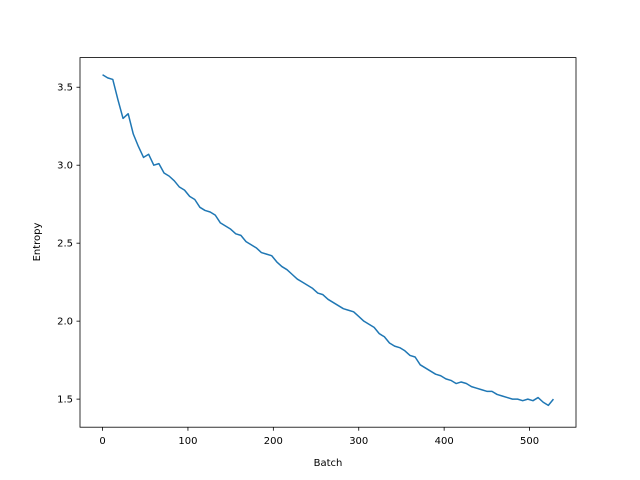  Describe the element at coordinates (102, 441) in the screenshot. I see `x-tick-label: 0` at that location.